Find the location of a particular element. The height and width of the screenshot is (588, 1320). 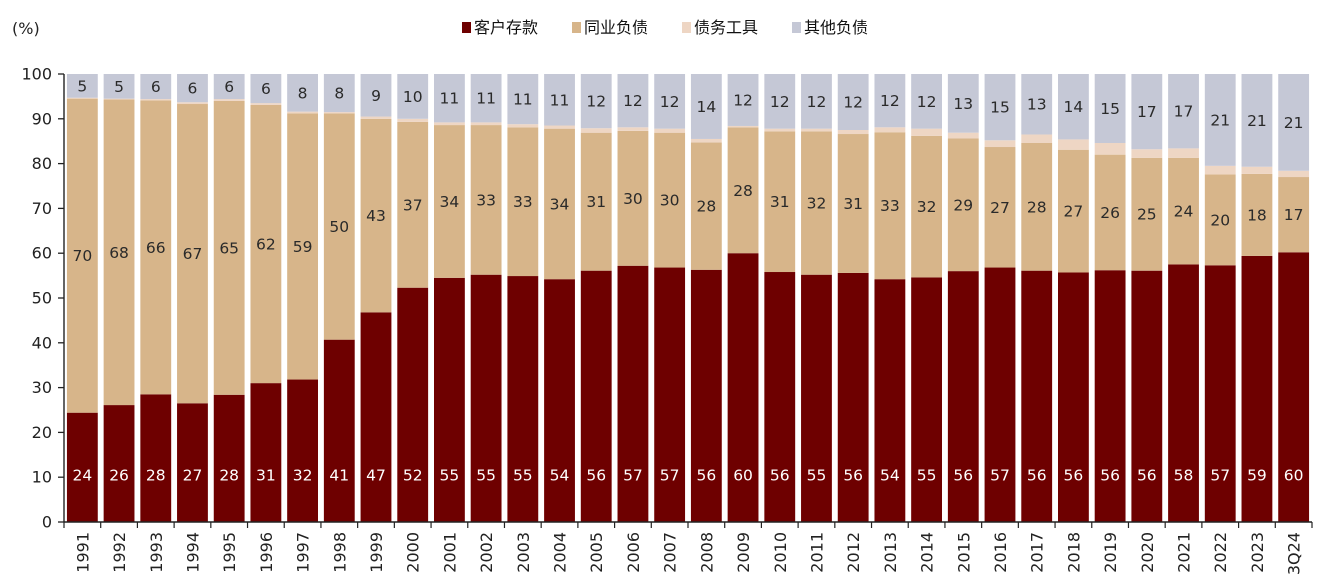

segment-value-label: 15 is located at coordinates (1000, 108).